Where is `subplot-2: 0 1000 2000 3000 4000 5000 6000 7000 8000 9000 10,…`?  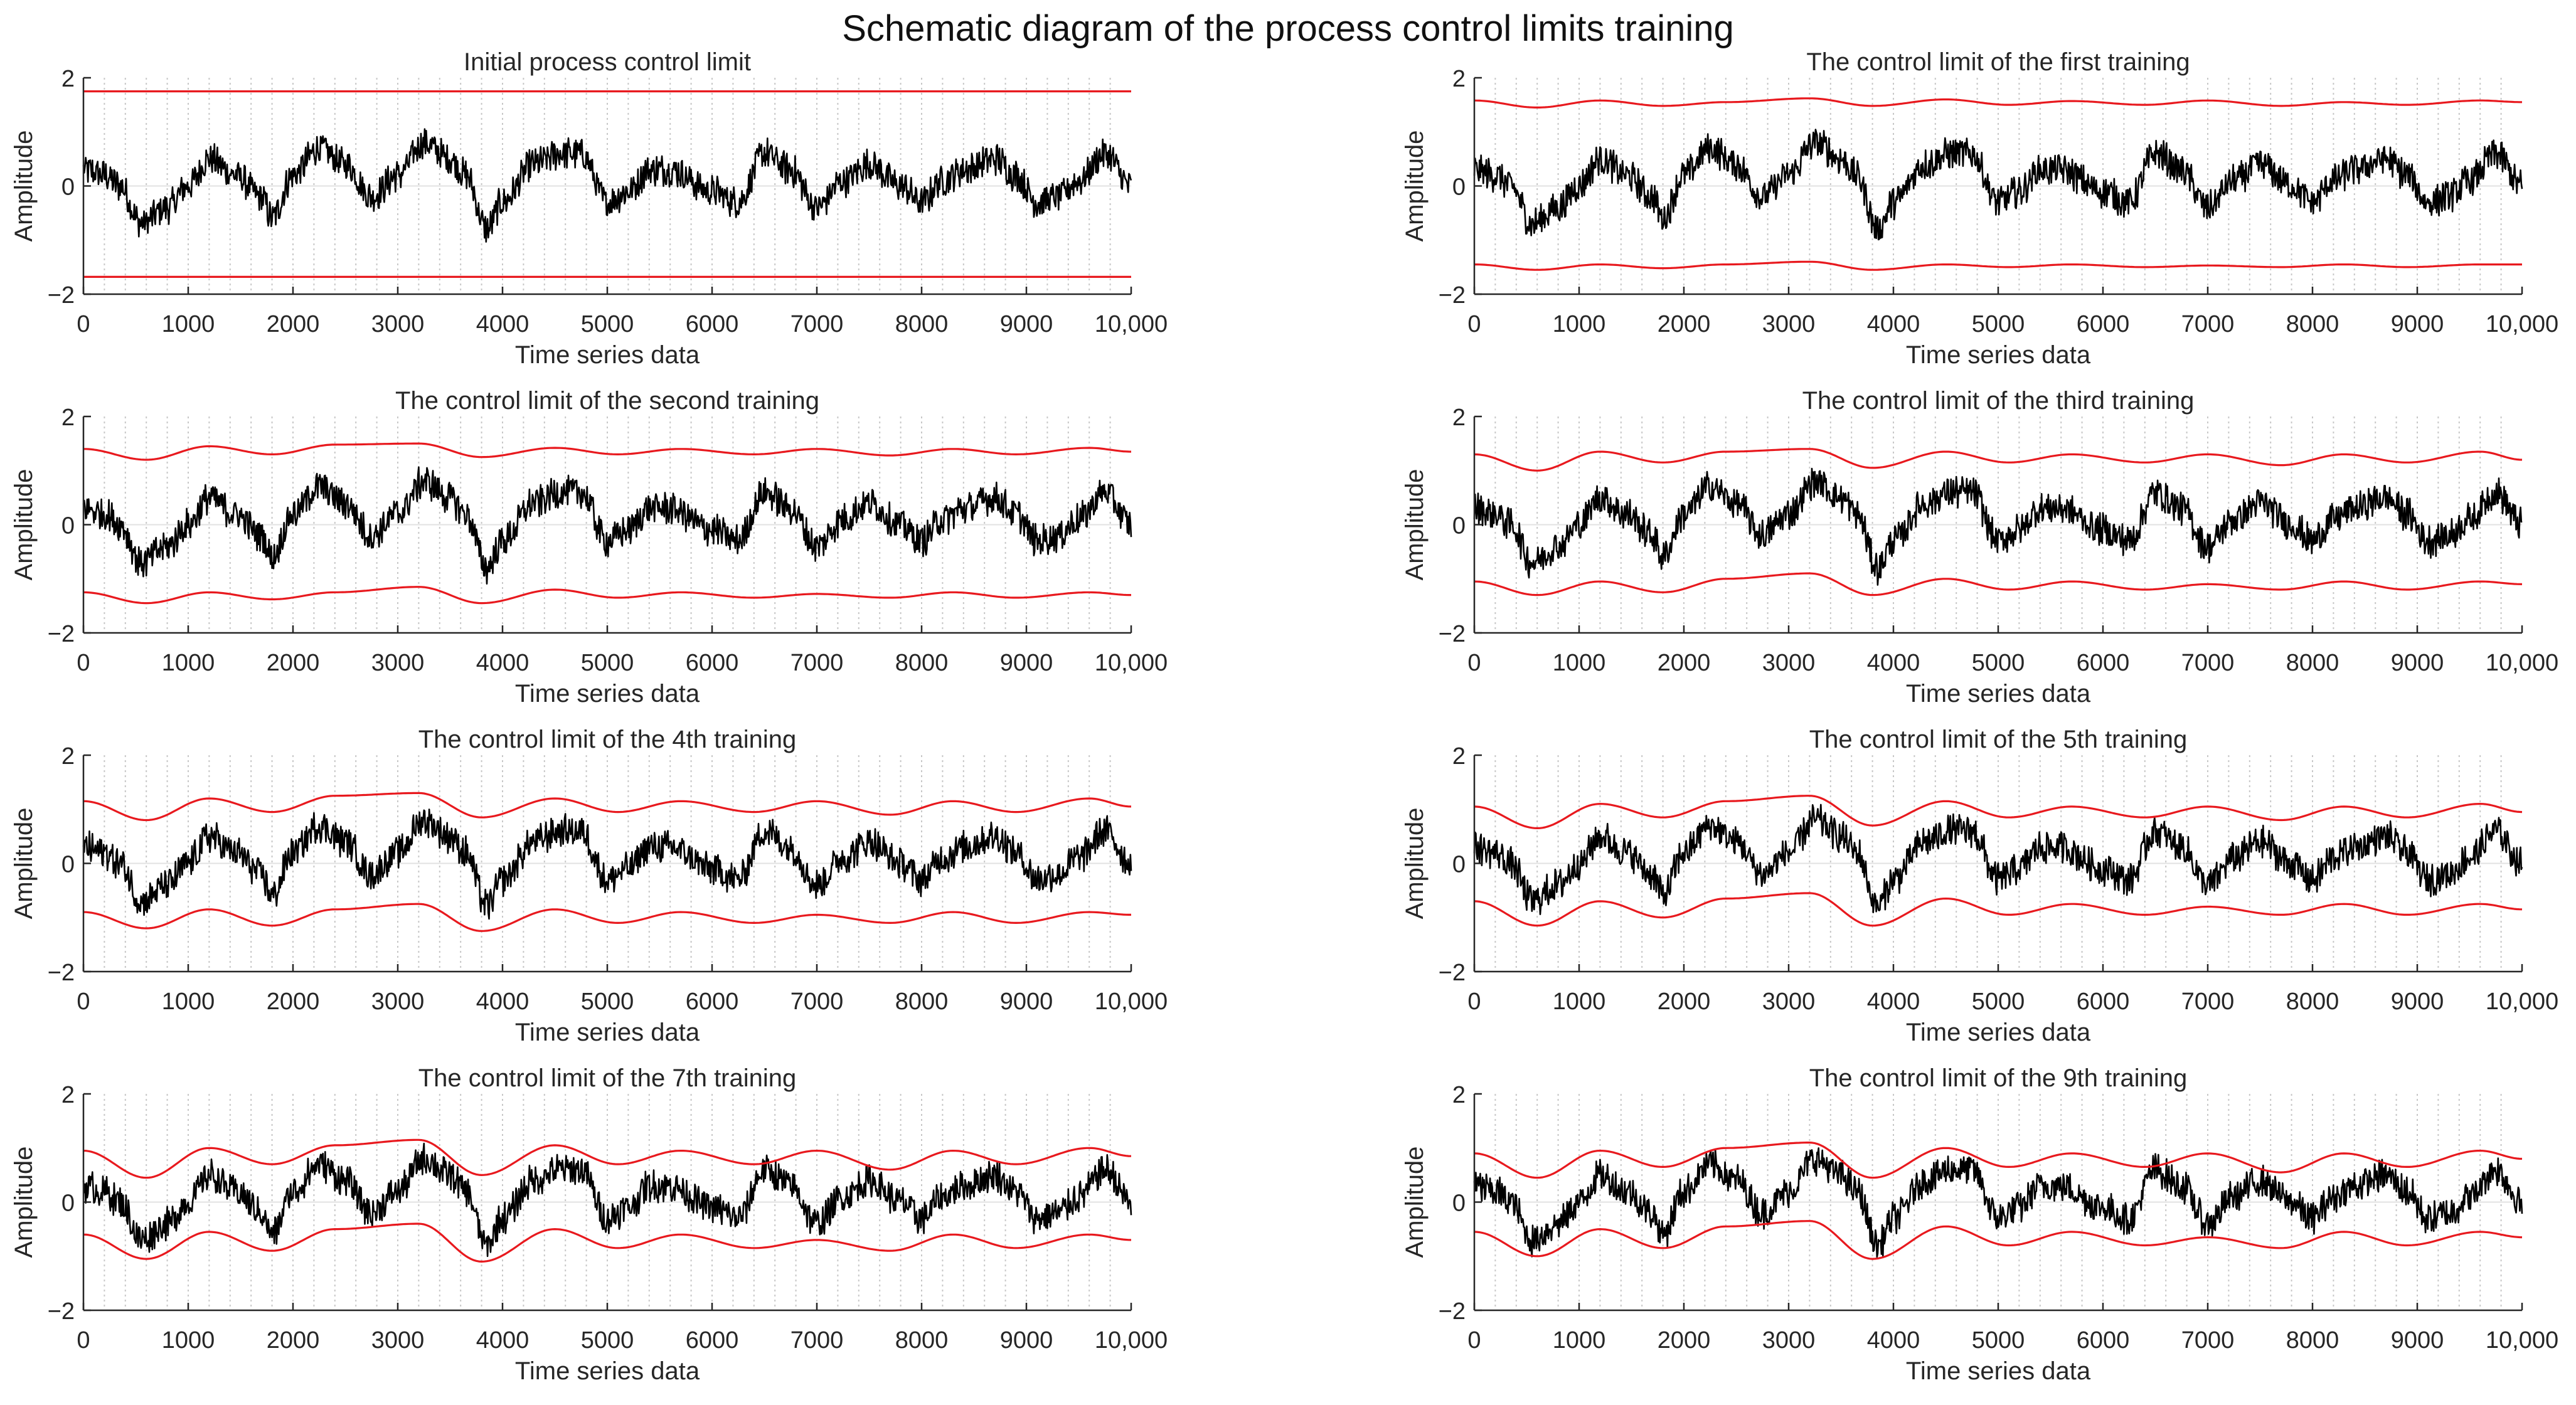
subplot-2: 0 1000 2000 3000 4000 5000 6000 7000 8000 9000 10,… is located at coordinates (1980, 209).